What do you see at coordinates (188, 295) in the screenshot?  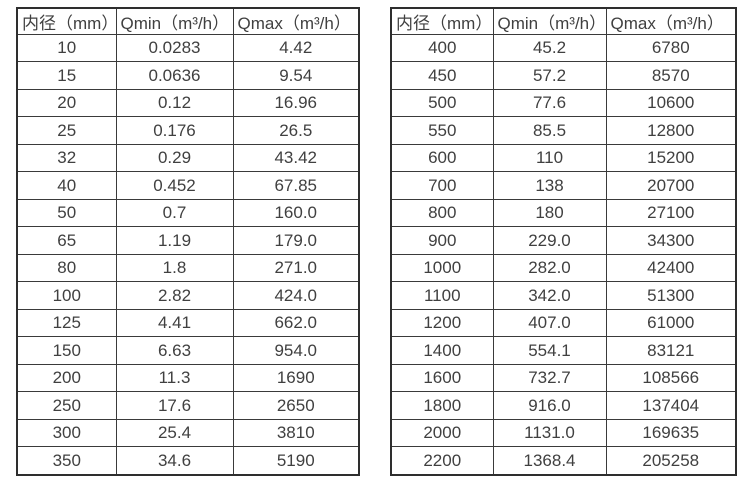 I see `table-row: 100 2.82 424.0` at bounding box center [188, 295].